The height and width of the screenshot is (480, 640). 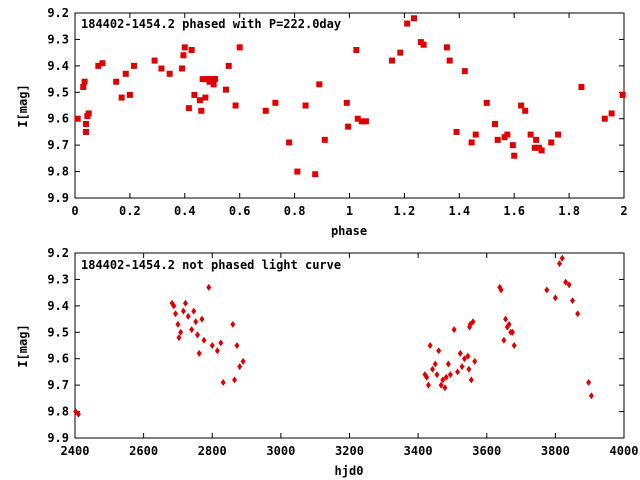 I want to click on bottom-x-tick-label: 4000, so click(x=624, y=451).